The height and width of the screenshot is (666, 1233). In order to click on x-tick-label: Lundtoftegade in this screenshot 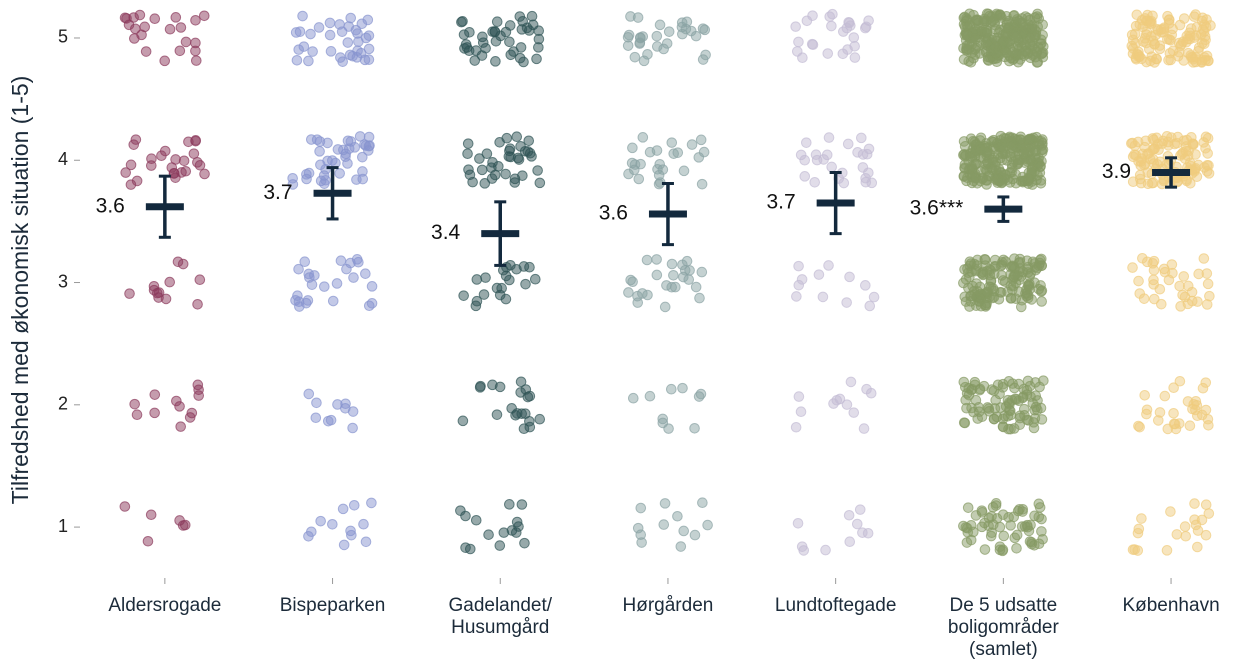, I will do `click(835, 605)`.